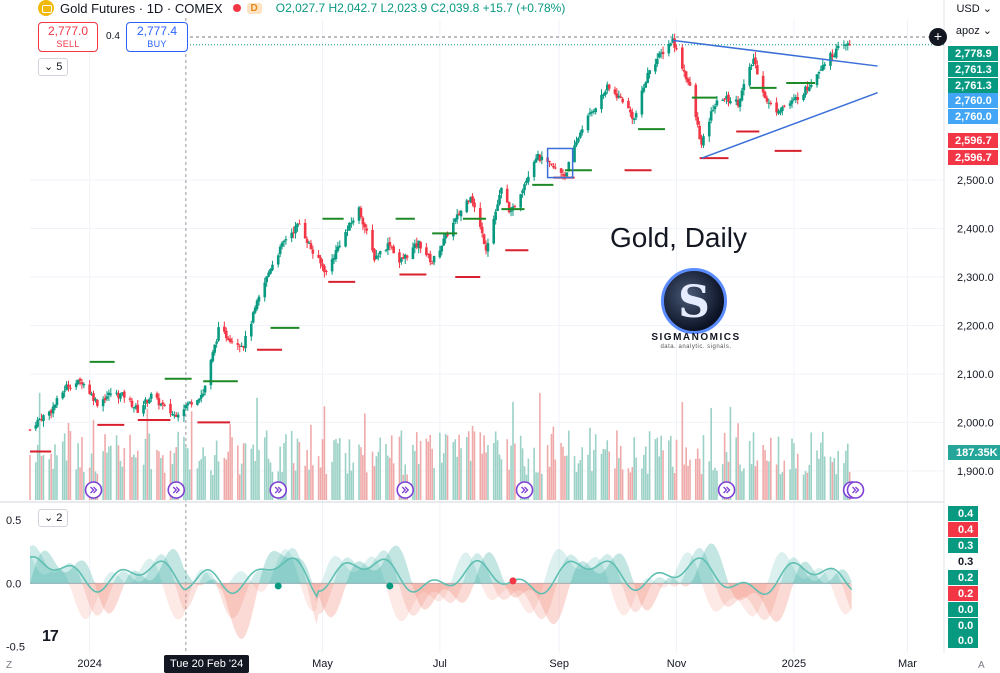 This screenshot has height=673, width=1000. What do you see at coordinates (53, 67) in the screenshot?
I see `indicators-collapse-button: ⌄ 5` at bounding box center [53, 67].